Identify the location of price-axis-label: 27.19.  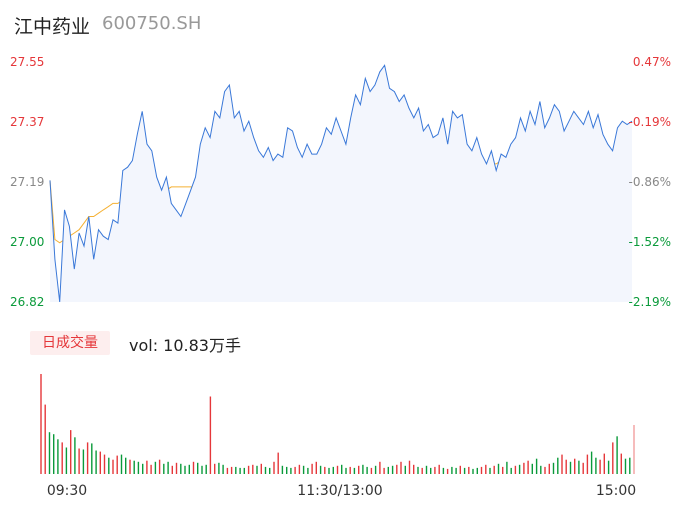
(27, 182).